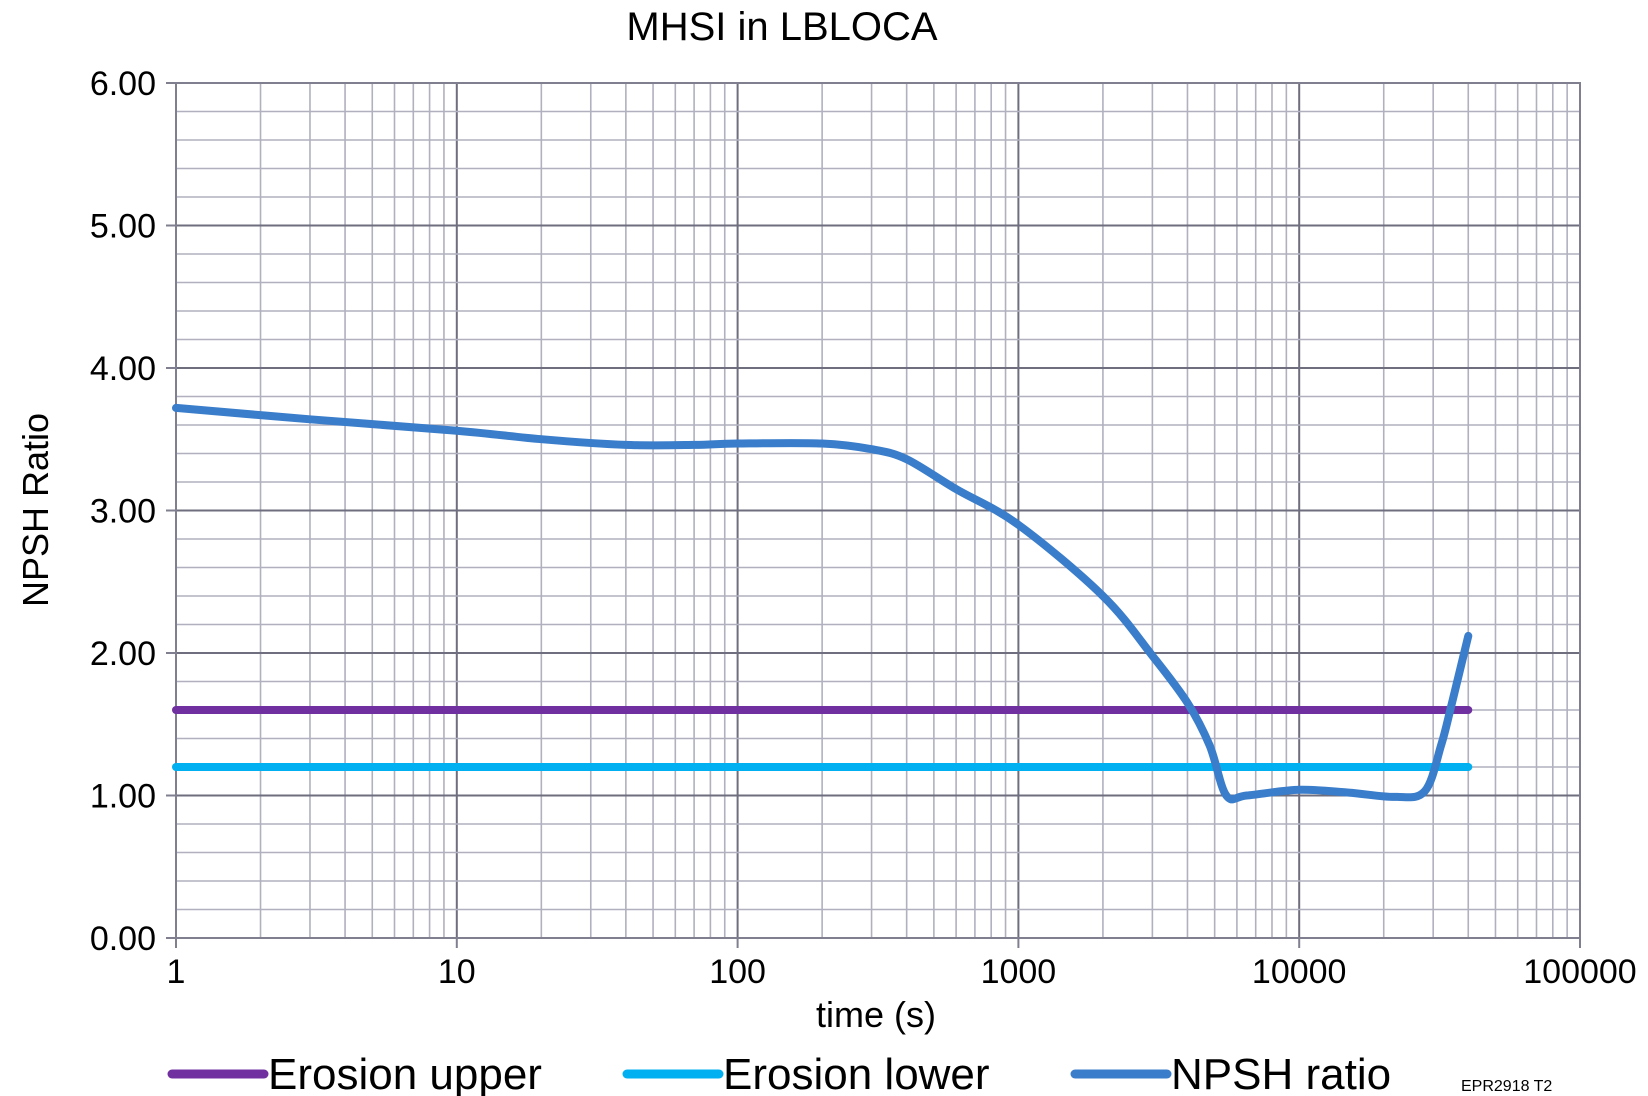  What do you see at coordinates (876, 1014) in the screenshot?
I see `x-axis-label: time (s)` at bounding box center [876, 1014].